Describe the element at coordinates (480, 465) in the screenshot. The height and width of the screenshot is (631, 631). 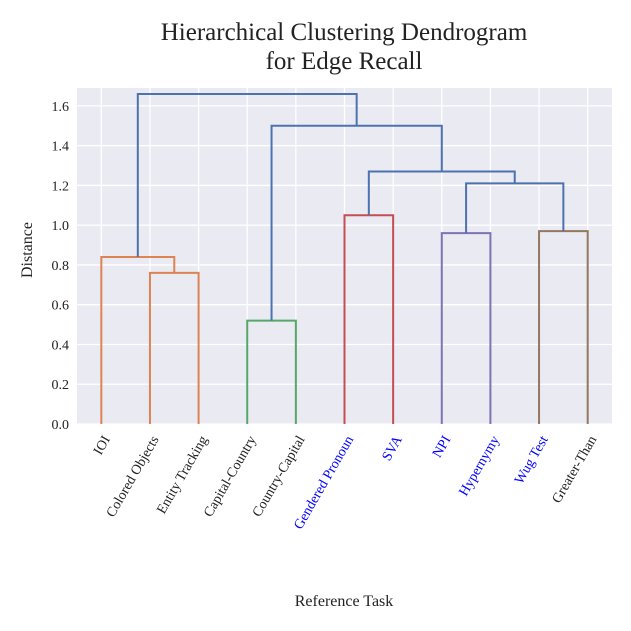
I see `x-tick-label: Hypernymy` at that location.